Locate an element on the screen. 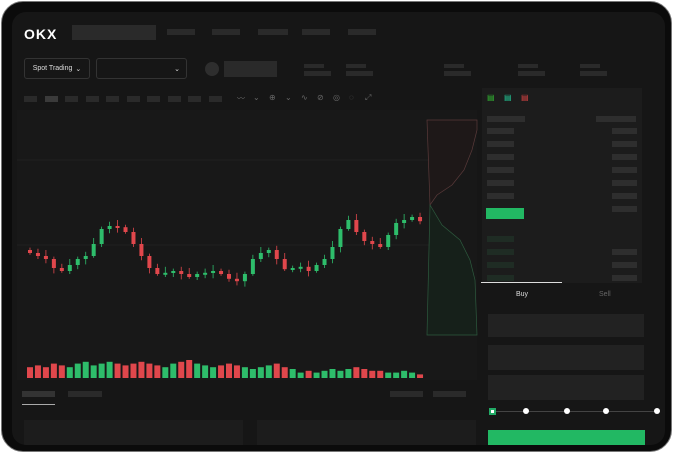 The width and height of the screenshot is (673, 453). drawing-tool-icon: ∿ is located at coordinates (304, 97).